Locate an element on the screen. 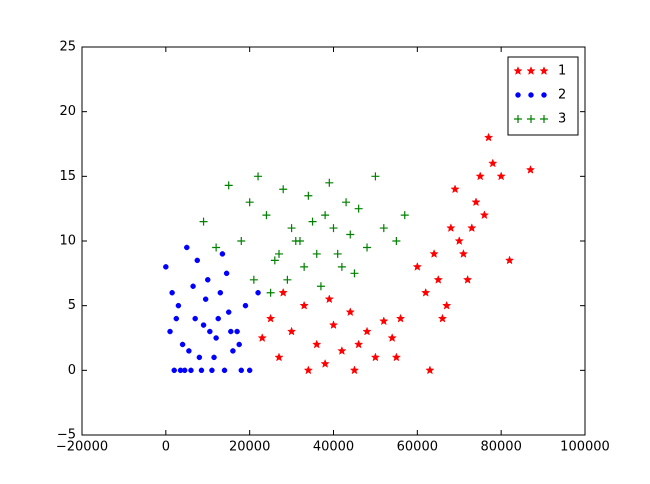 The image size is (650, 484). x-tick-label: 80000 is located at coordinates (500, 447).